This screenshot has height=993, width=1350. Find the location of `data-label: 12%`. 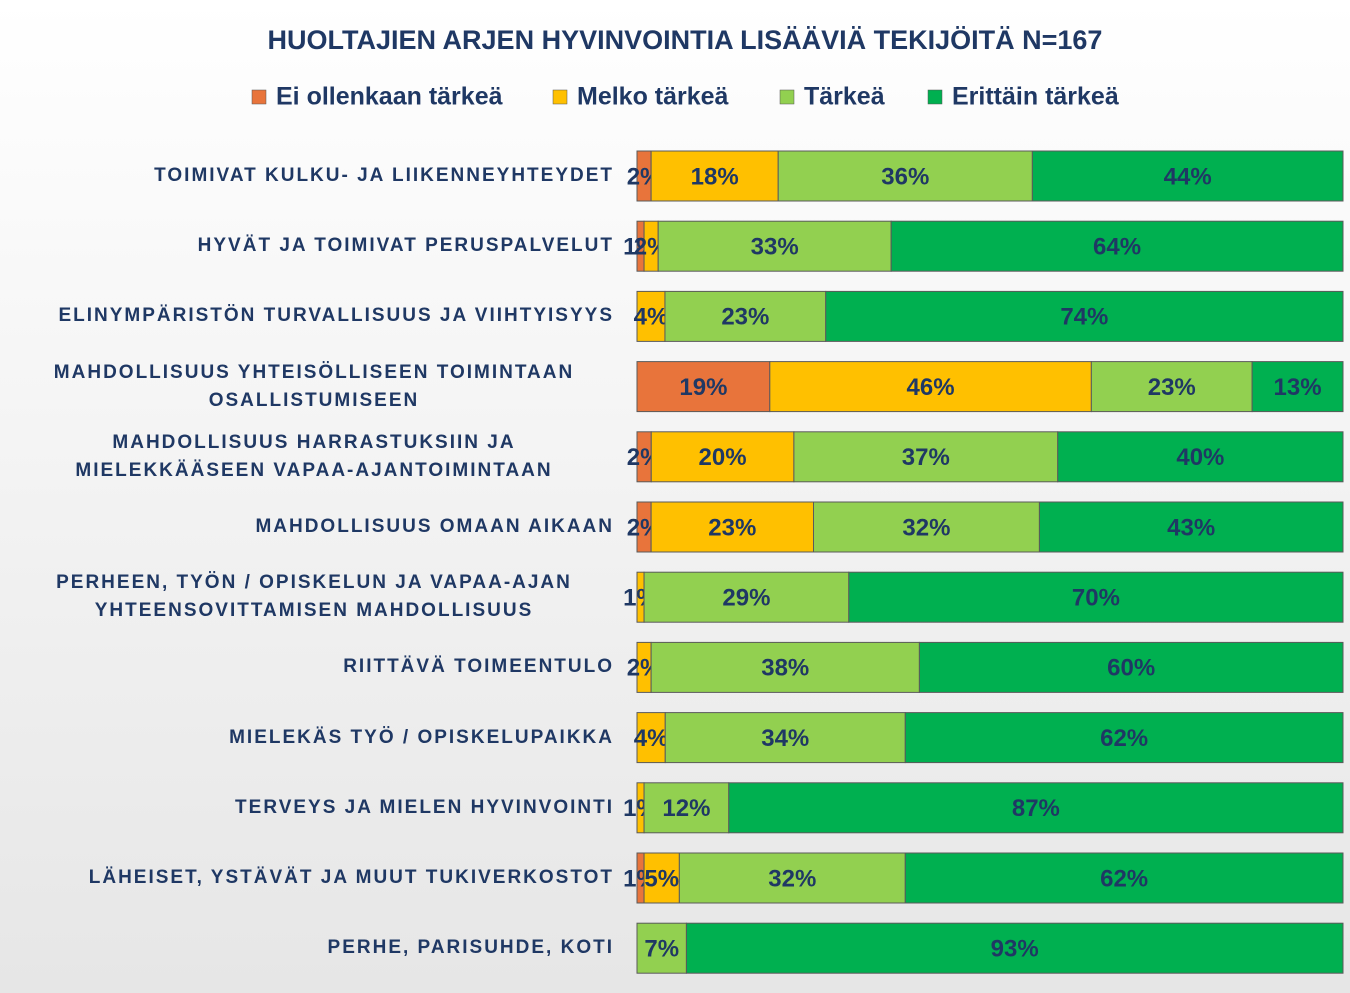

data-label: 12% is located at coordinates (686, 808).